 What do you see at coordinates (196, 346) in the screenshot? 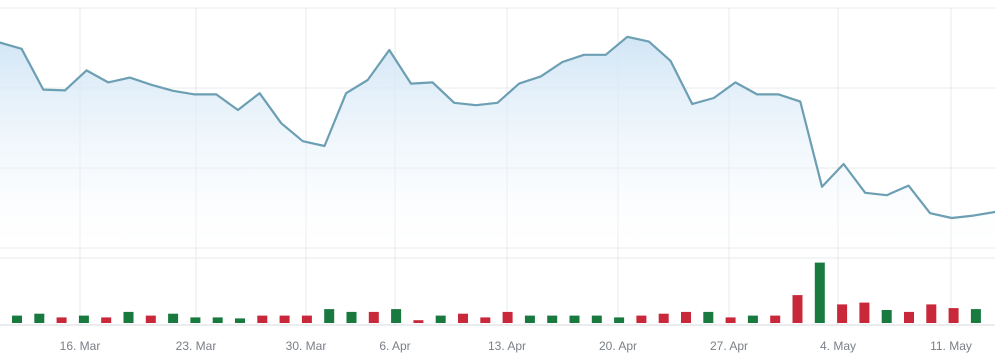
I see `x-tick-label-1: 23. Mar` at bounding box center [196, 346].